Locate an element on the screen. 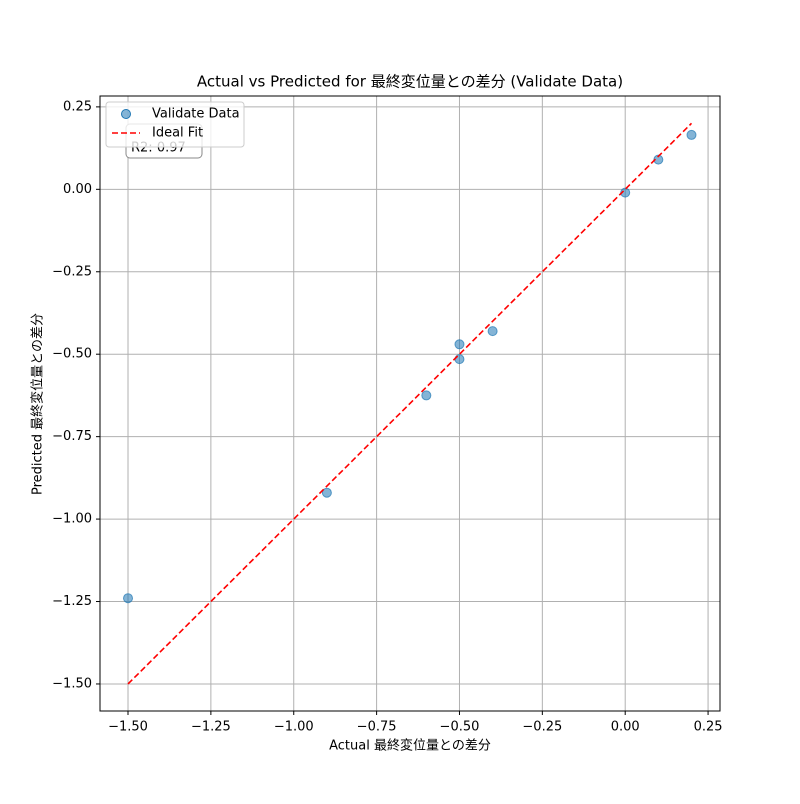  y-tick-label: −1.25 is located at coordinates (72, 601).